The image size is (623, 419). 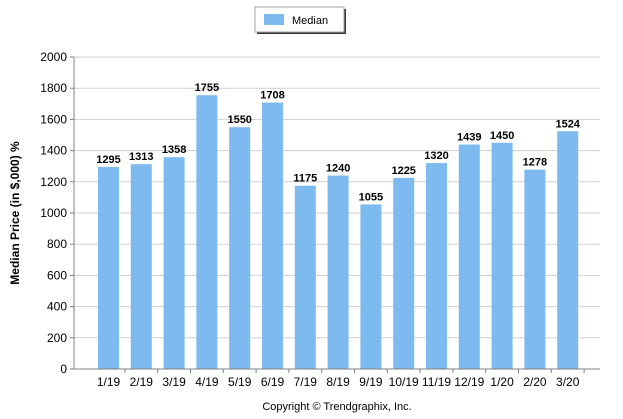 What do you see at coordinates (404, 382) in the screenshot?
I see `x-tick-label: 10/19` at bounding box center [404, 382].